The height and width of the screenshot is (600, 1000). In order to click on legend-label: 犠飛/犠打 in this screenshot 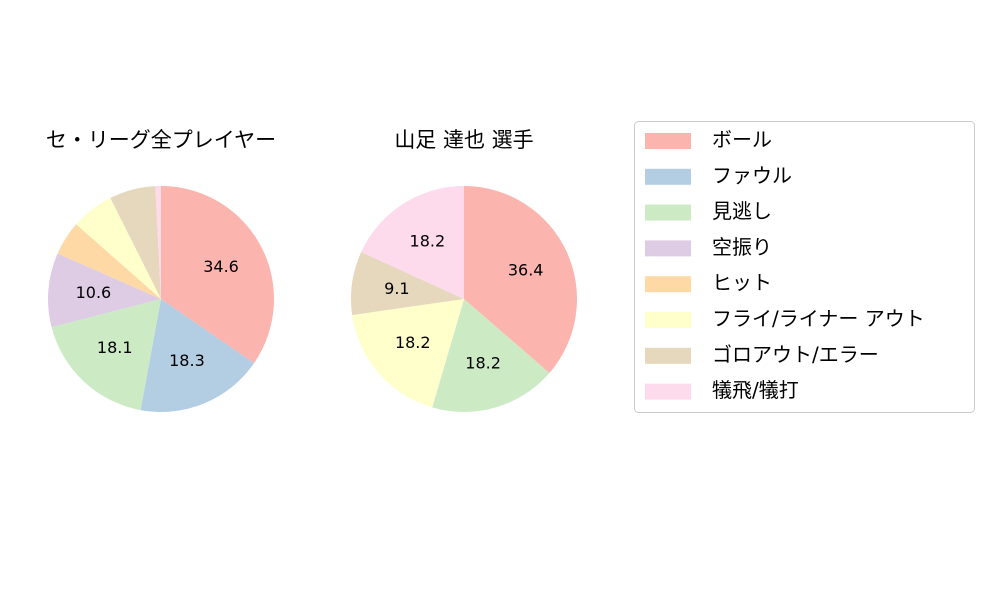, I will do `click(755, 390)`.